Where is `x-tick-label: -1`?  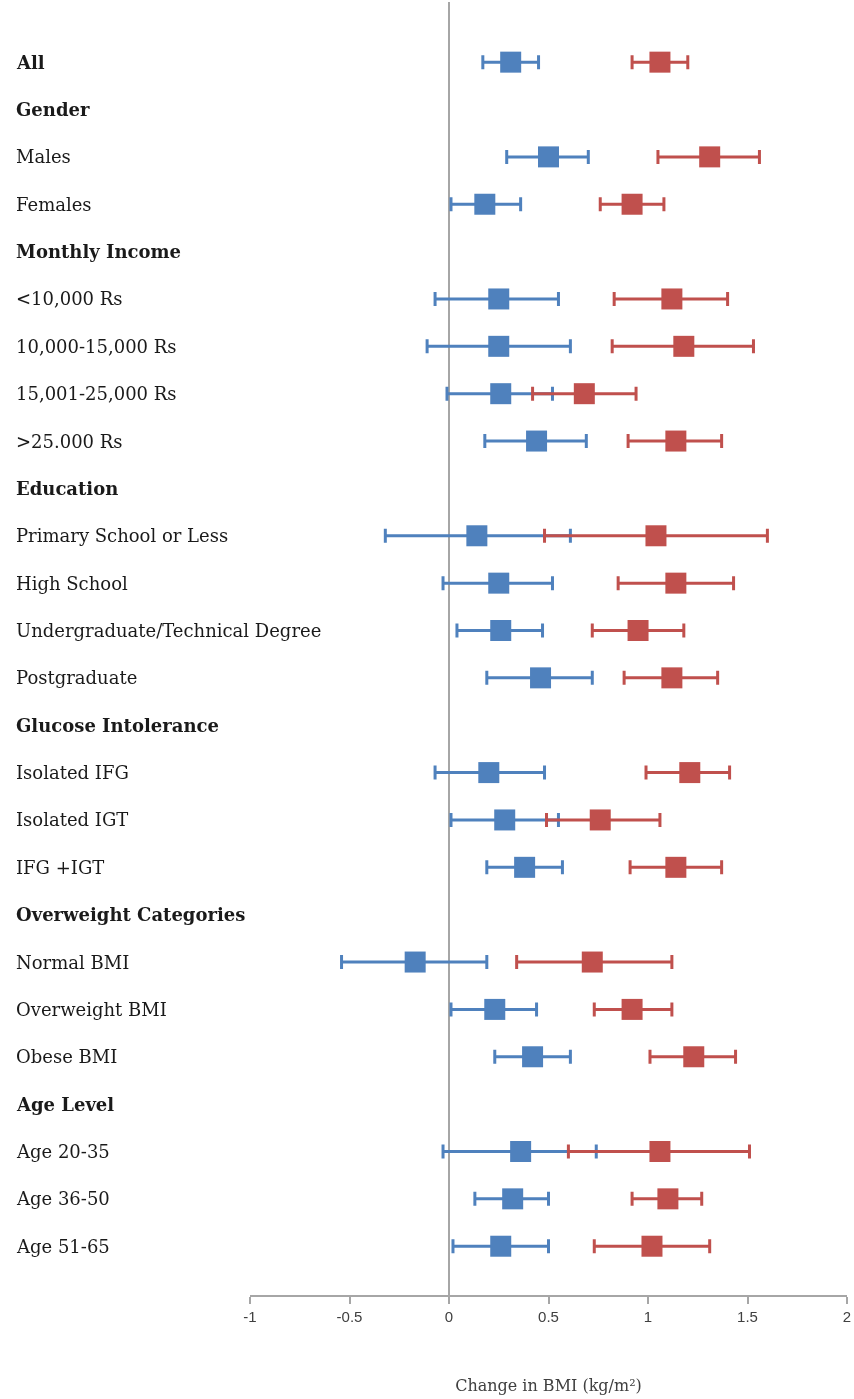
x-tick-label: -1 is located at coordinates (250, 1316).